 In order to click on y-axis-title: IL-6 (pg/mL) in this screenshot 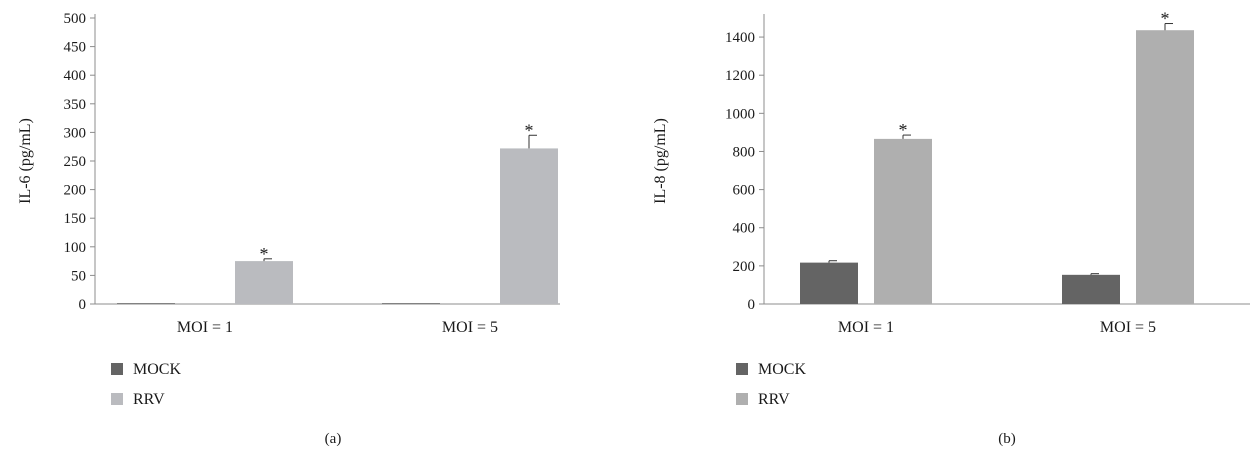, I will do `click(25, 161)`.